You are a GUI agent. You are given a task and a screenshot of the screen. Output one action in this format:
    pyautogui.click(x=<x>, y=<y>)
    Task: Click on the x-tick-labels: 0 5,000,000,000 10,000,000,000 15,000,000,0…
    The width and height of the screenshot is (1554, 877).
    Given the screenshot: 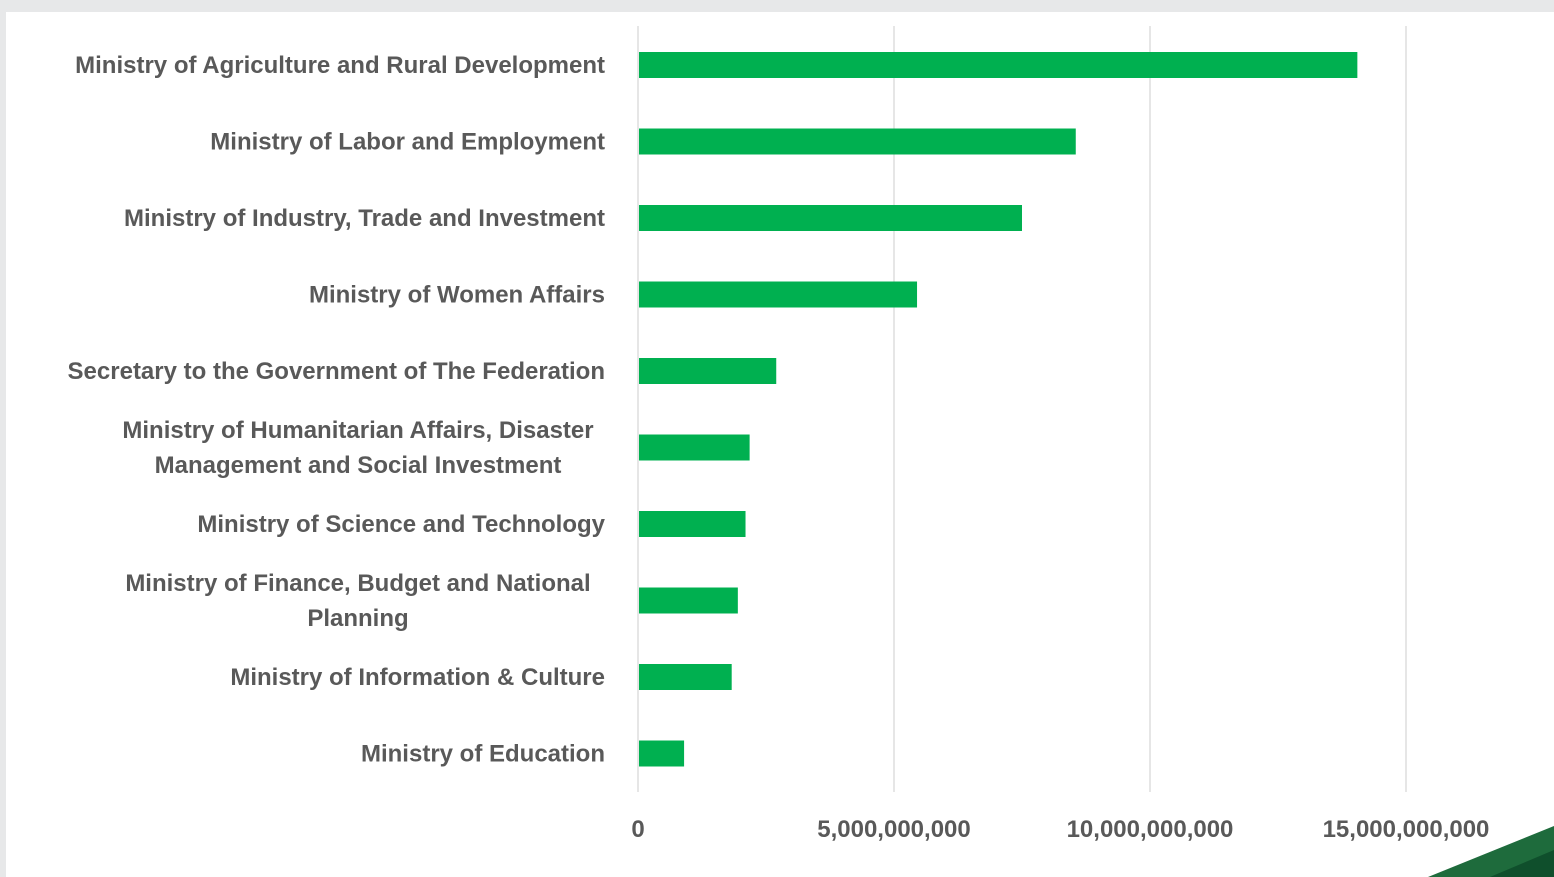 What is the action you would take?
    pyautogui.click(x=1060, y=829)
    